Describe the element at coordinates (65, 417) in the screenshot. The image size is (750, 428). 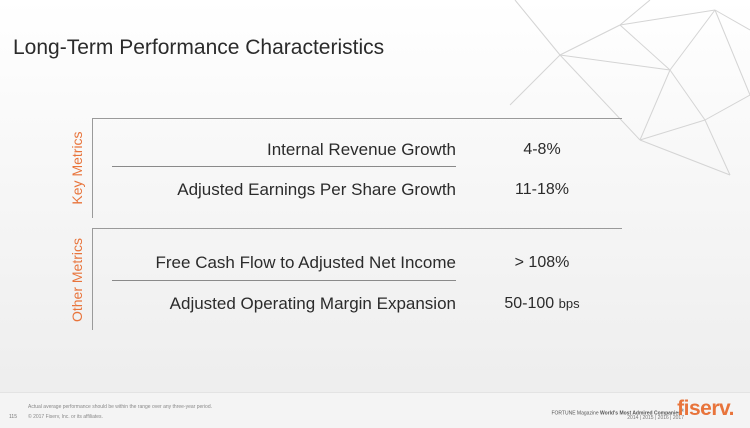
I see `copyright: © 2017 Fiserv, Inc. or its affiliates.` at that location.